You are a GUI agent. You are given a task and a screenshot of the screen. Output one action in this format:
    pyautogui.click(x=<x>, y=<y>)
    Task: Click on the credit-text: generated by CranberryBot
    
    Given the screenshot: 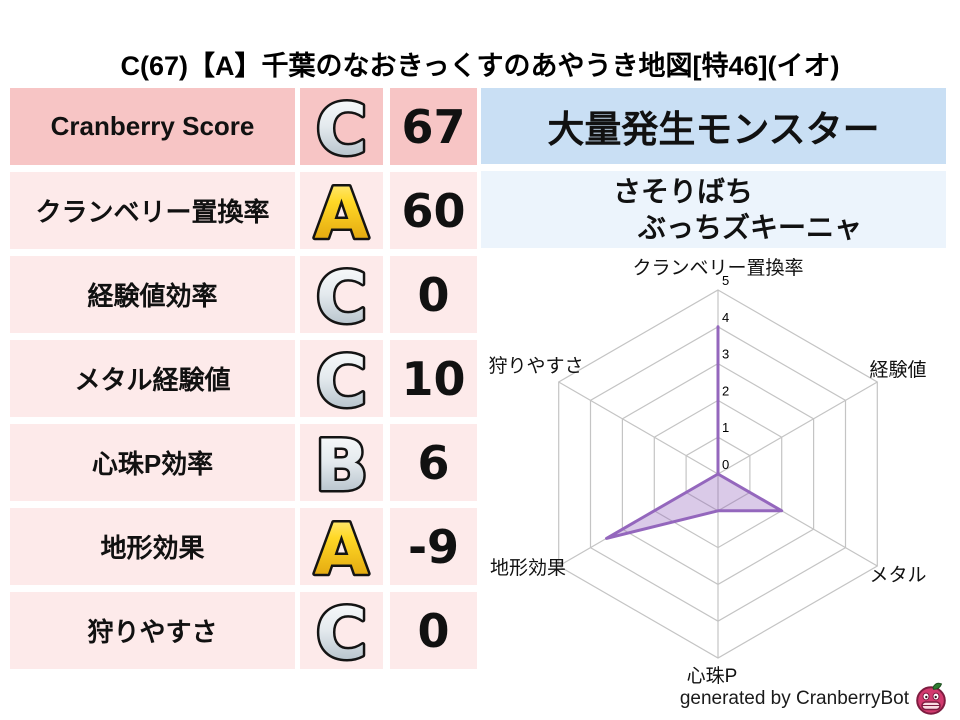 What is the action you would take?
    pyautogui.click(x=794, y=698)
    